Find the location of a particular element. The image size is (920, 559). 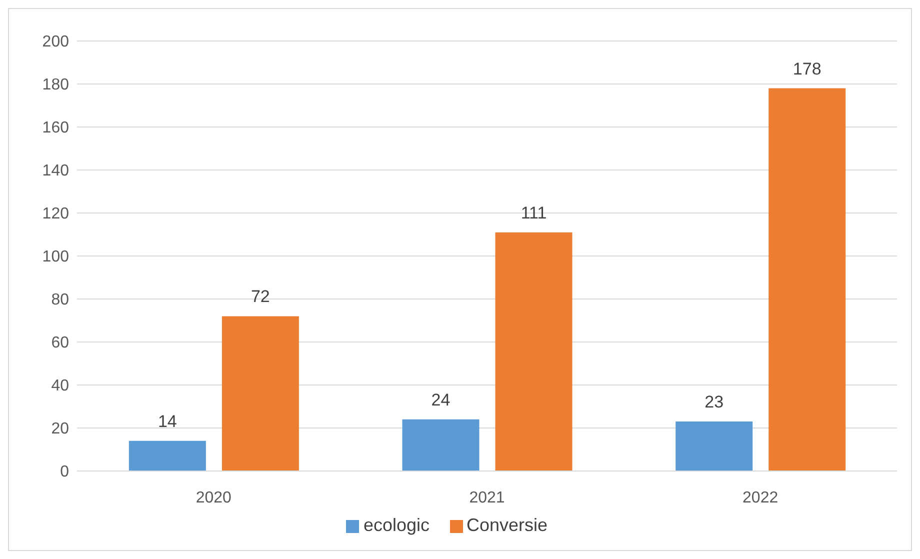

data-label: 178 is located at coordinates (807, 68).